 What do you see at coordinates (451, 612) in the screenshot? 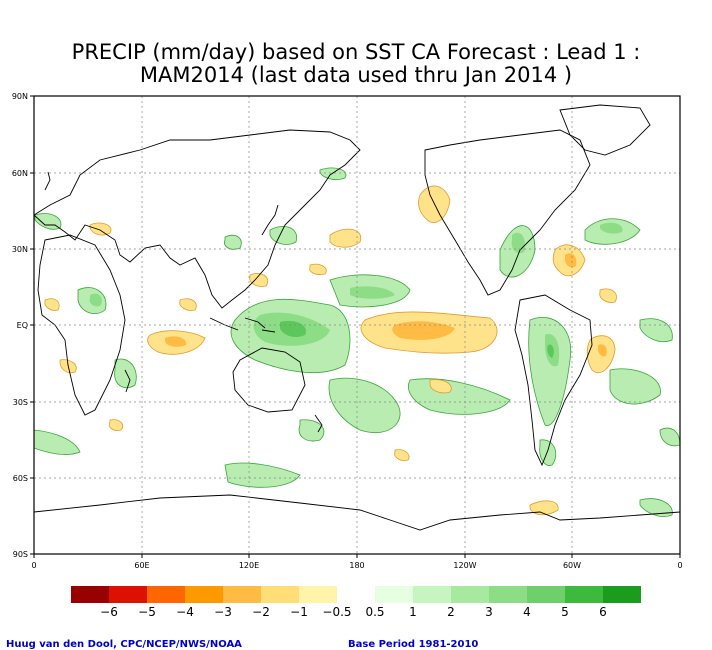
I see `colorbar-label: 2` at bounding box center [451, 612].